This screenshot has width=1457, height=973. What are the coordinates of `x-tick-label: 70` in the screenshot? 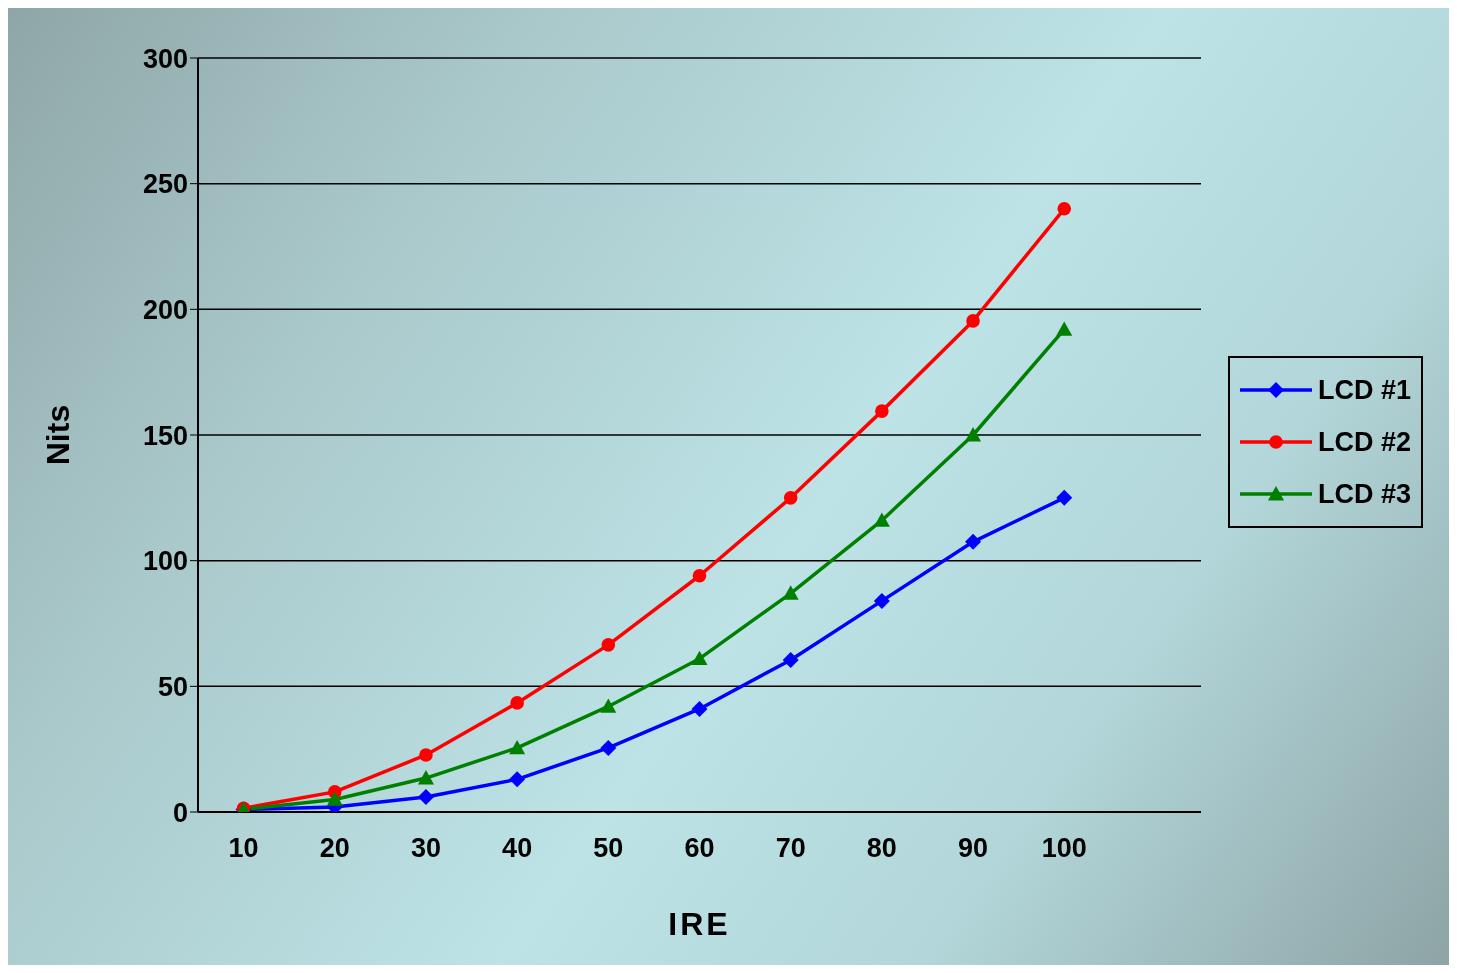 It's located at (790, 848).